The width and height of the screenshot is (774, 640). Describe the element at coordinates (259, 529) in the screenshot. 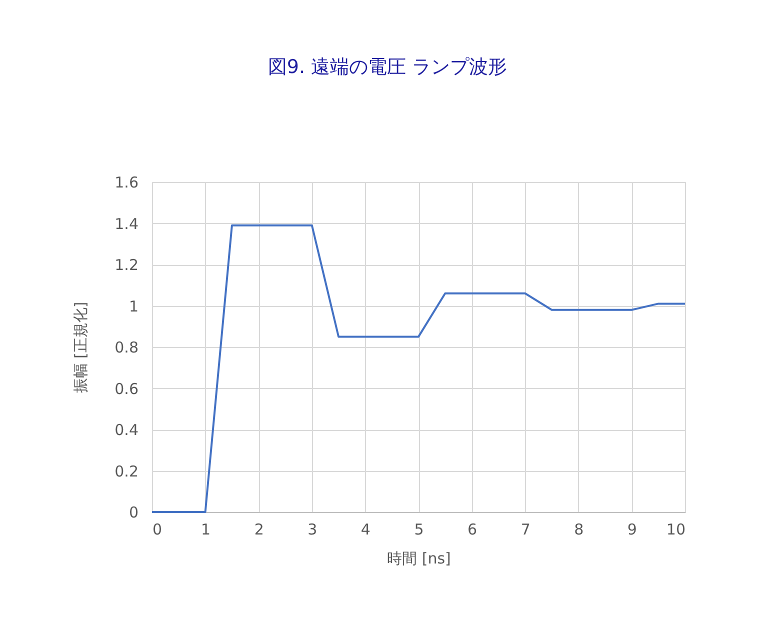

I see `x-tick-label: 2` at that location.